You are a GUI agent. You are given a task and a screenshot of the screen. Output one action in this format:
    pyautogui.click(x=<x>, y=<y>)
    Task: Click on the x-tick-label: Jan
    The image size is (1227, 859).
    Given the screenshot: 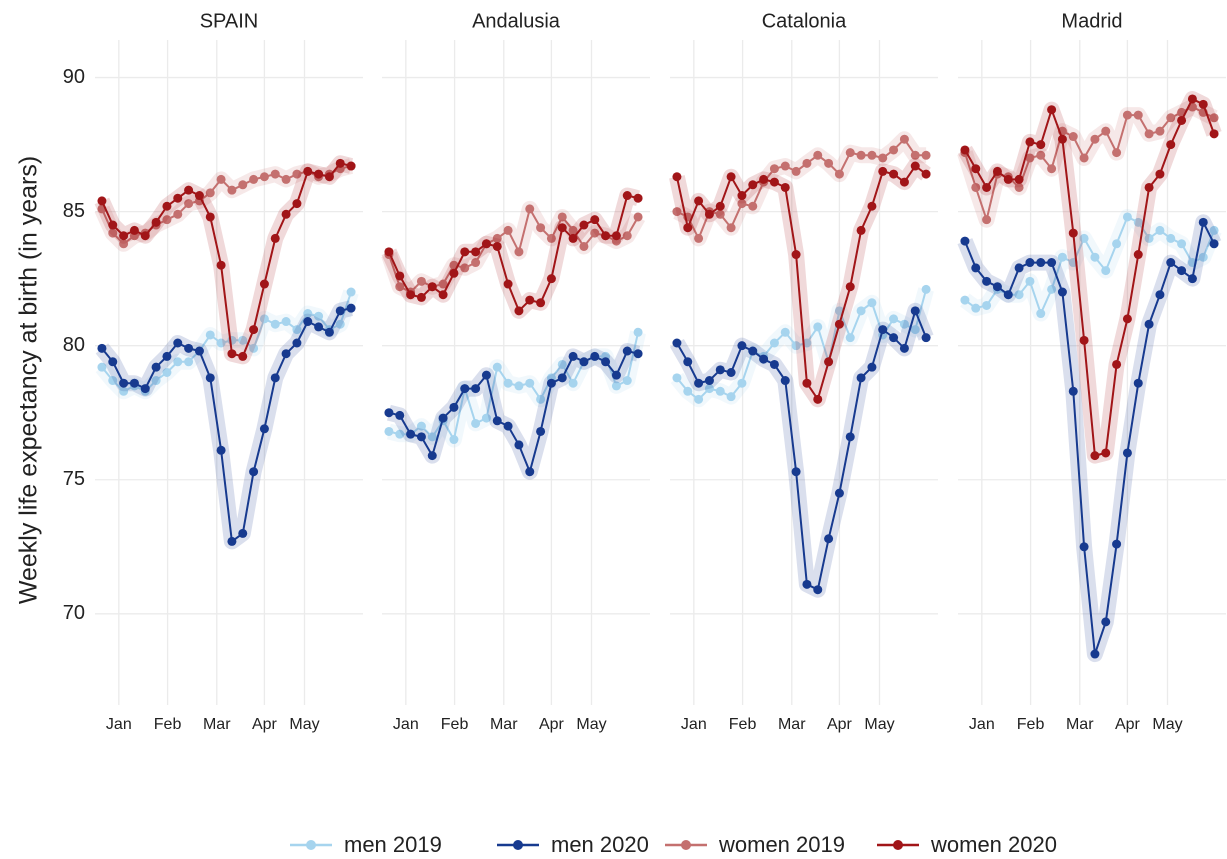 What is the action you would take?
    pyautogui.click(x=119, y=724)
    